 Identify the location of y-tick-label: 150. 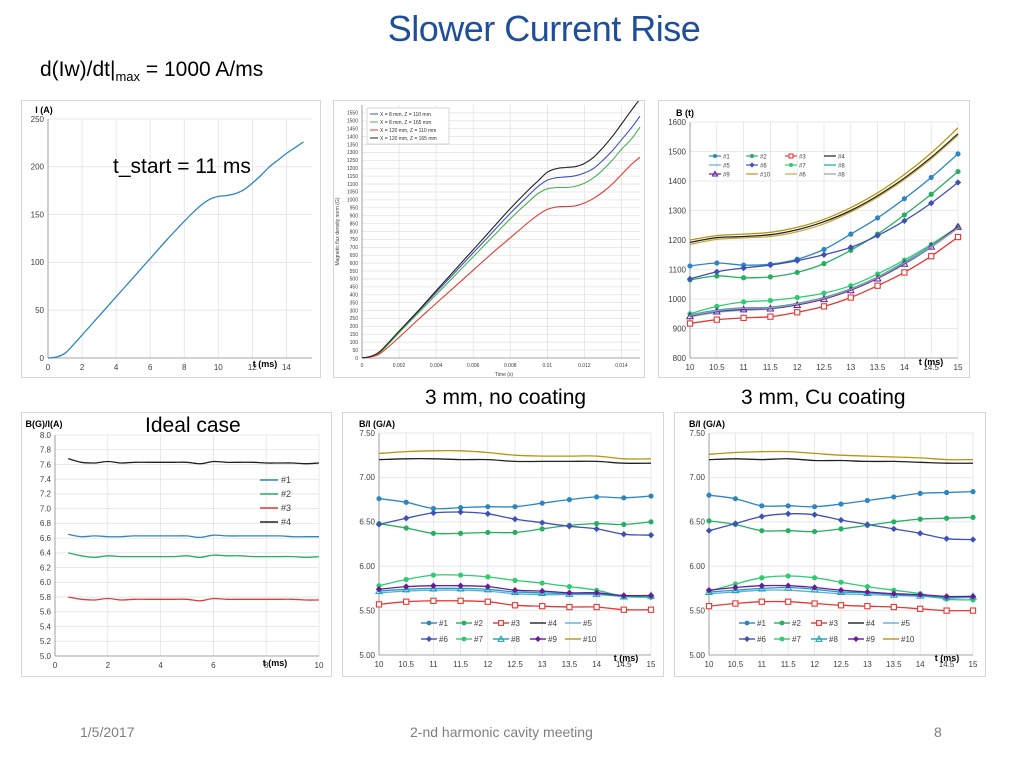
(354, 335).